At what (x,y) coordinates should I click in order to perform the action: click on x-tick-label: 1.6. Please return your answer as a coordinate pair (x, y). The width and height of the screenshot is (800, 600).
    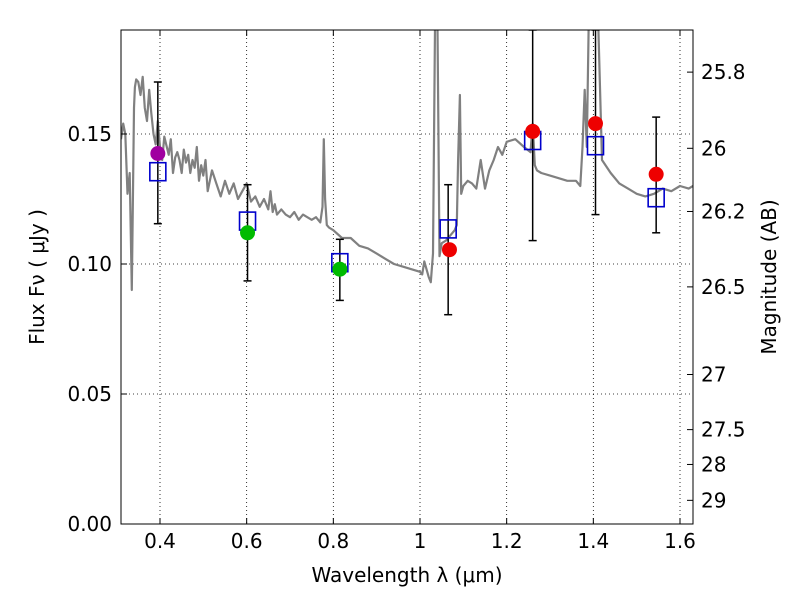
    Looking at the image, I should click on (680, 541).